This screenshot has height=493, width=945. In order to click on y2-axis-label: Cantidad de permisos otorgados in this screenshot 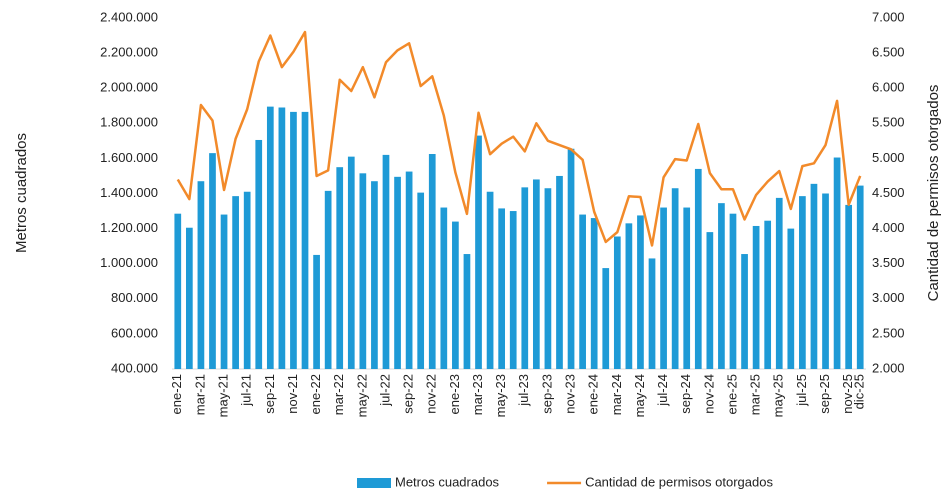, I will do `click(933, 193)`.